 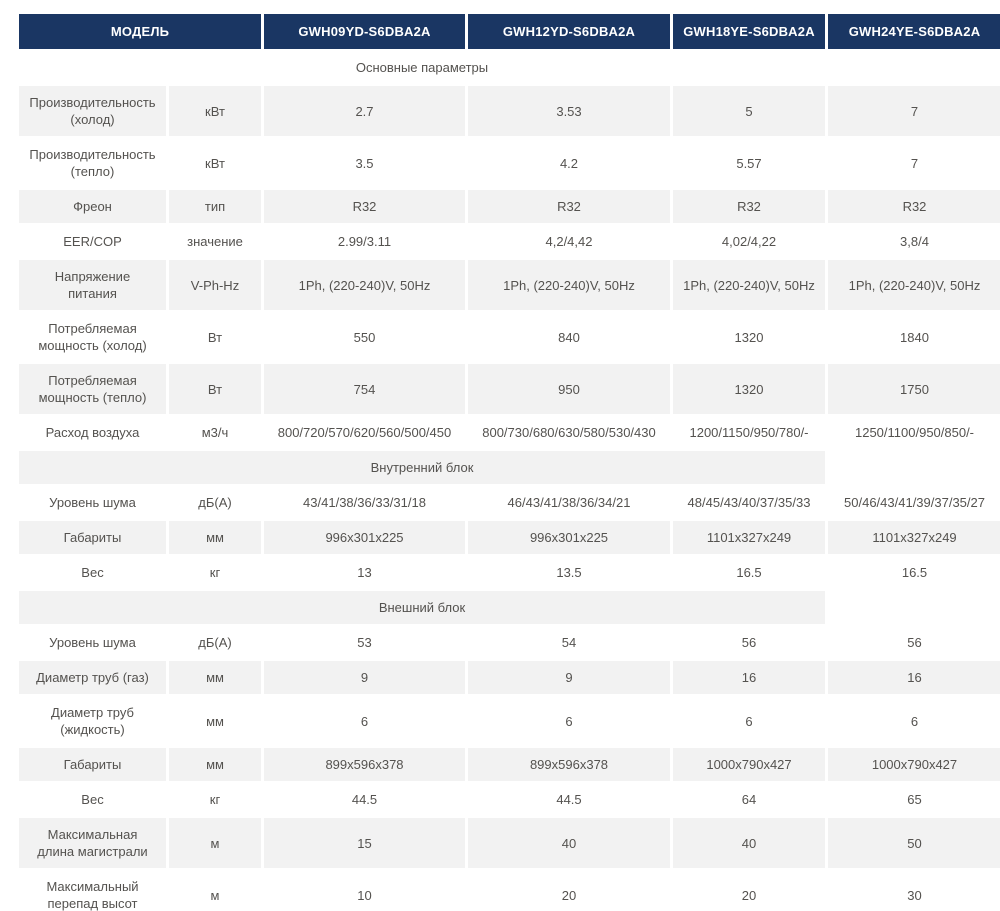 I want to click on spec-row: Диаметр труб (газ) мм 9 9 16 16, so click(x=509, y=677).